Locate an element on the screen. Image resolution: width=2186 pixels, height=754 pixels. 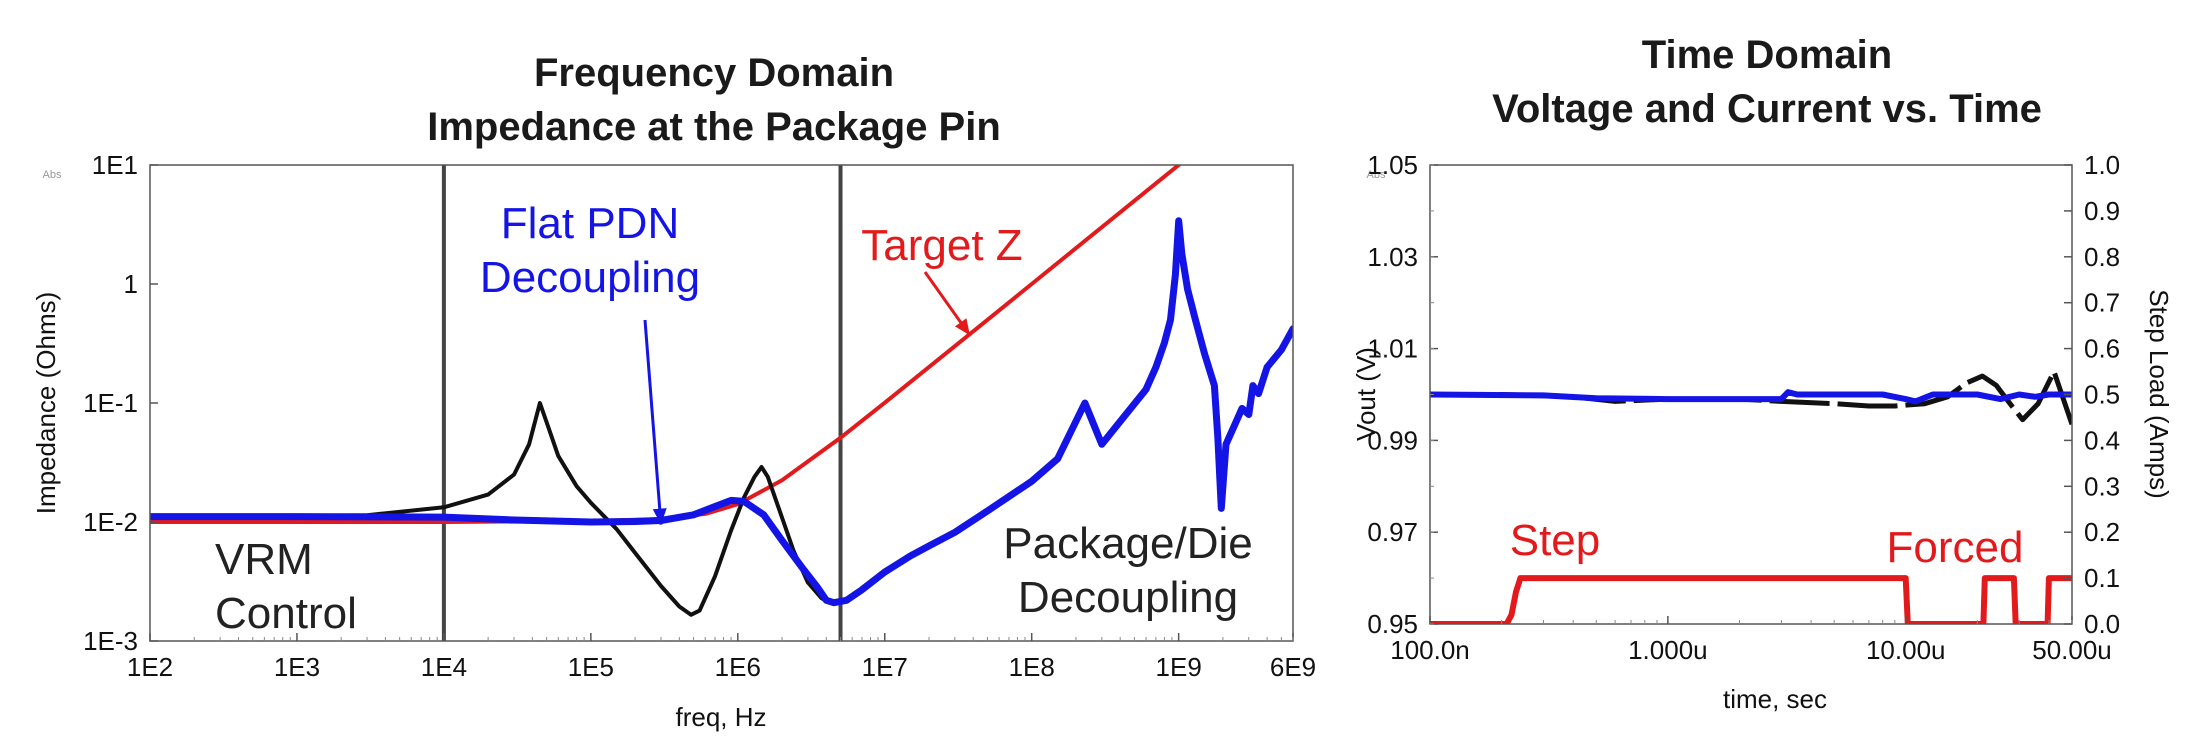
chart2-series is located at coordinates (1751, 496).